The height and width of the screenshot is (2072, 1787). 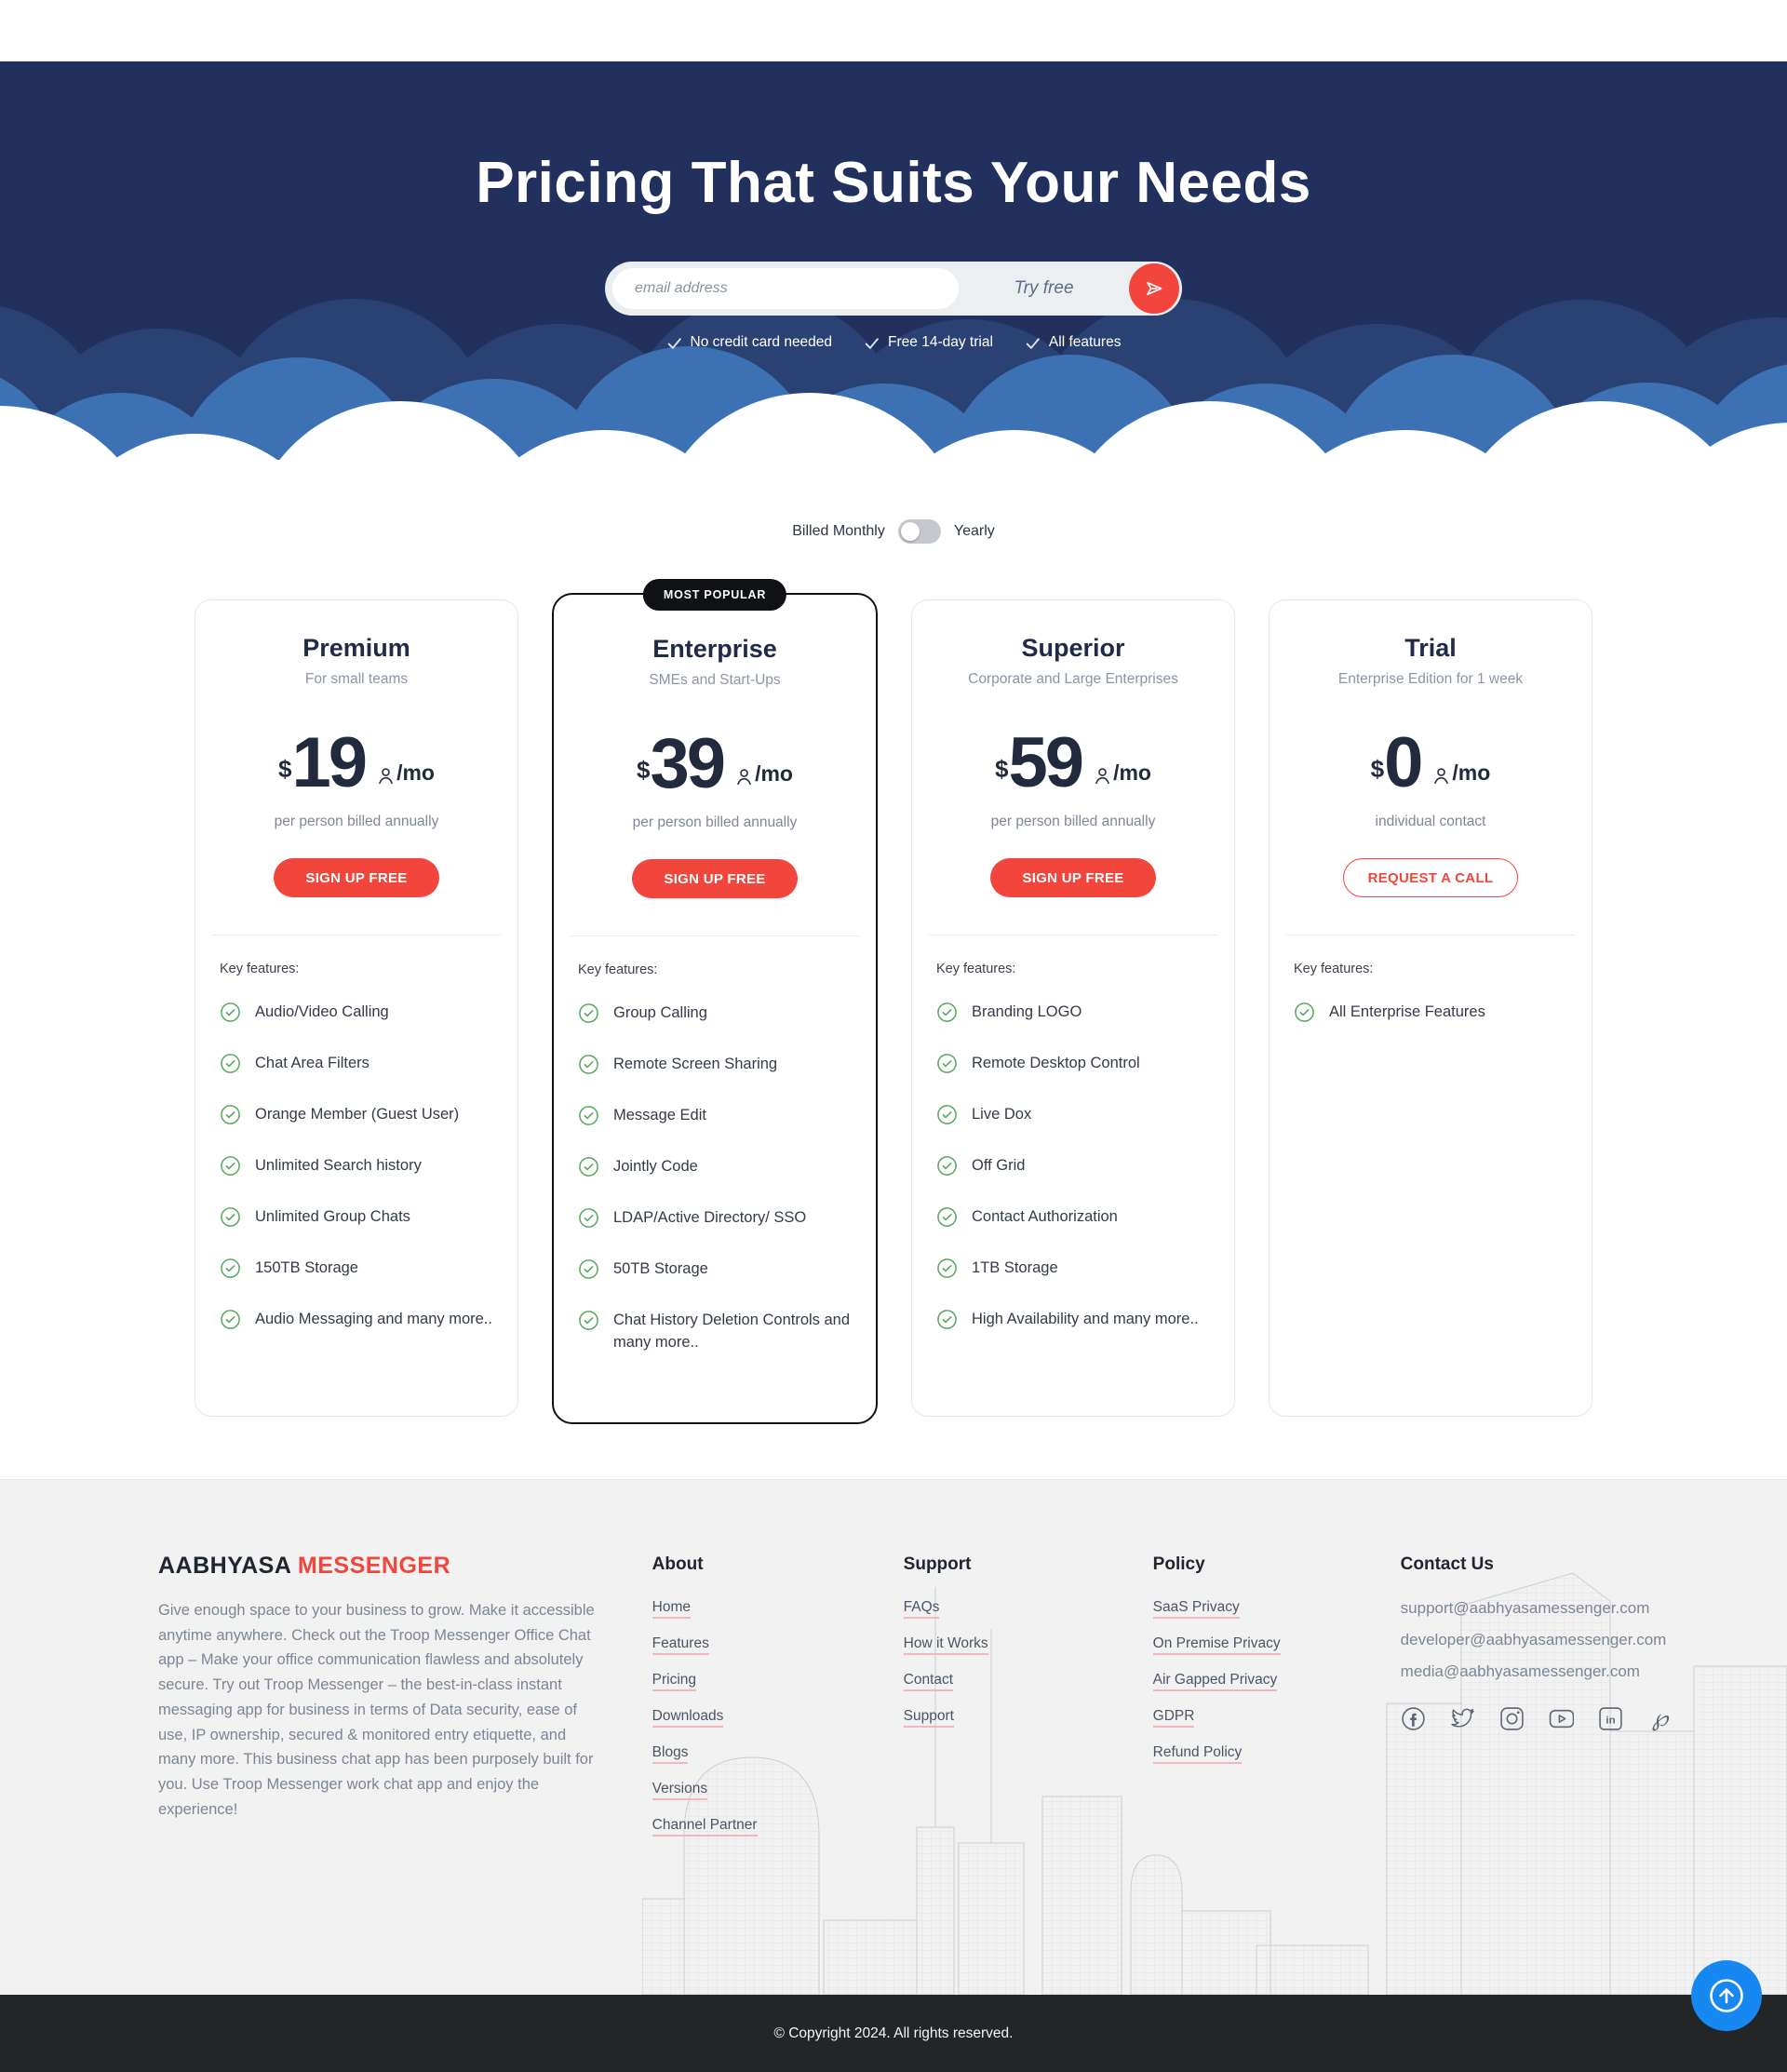 I want to click on youtube-icon, so click(x=1561, y=1719).